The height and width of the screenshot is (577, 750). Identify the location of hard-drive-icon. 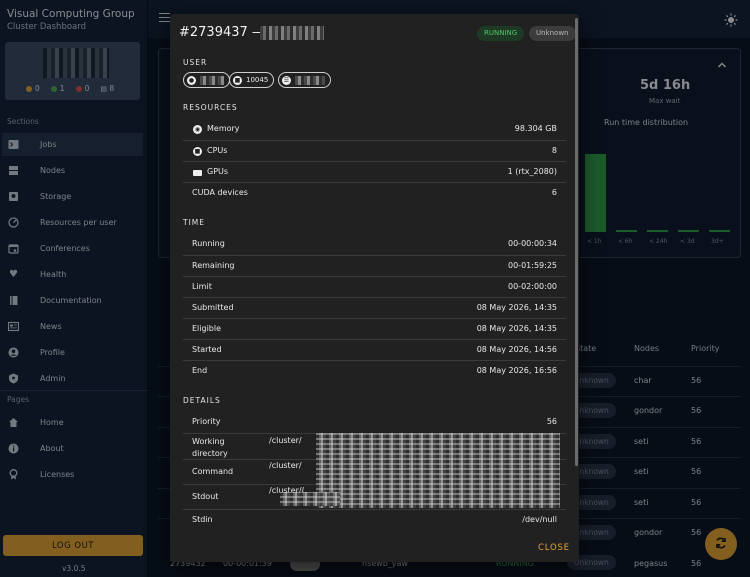
(13, 196).